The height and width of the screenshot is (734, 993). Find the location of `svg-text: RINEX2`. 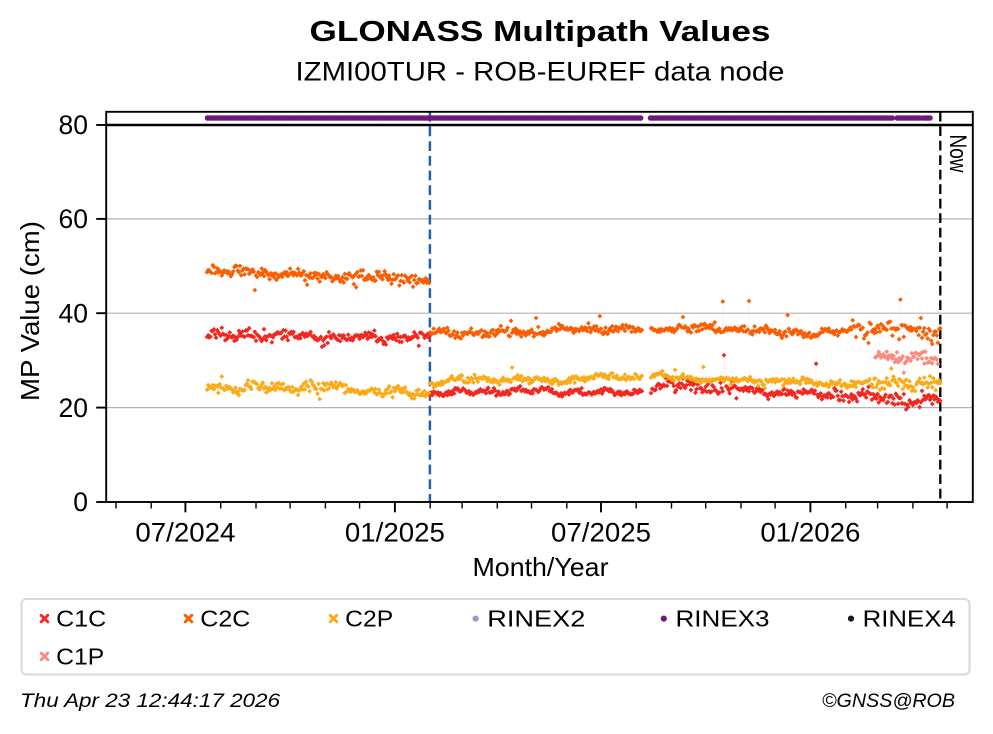

svg-text: RINEX2 is located at coordinates (536, 619).